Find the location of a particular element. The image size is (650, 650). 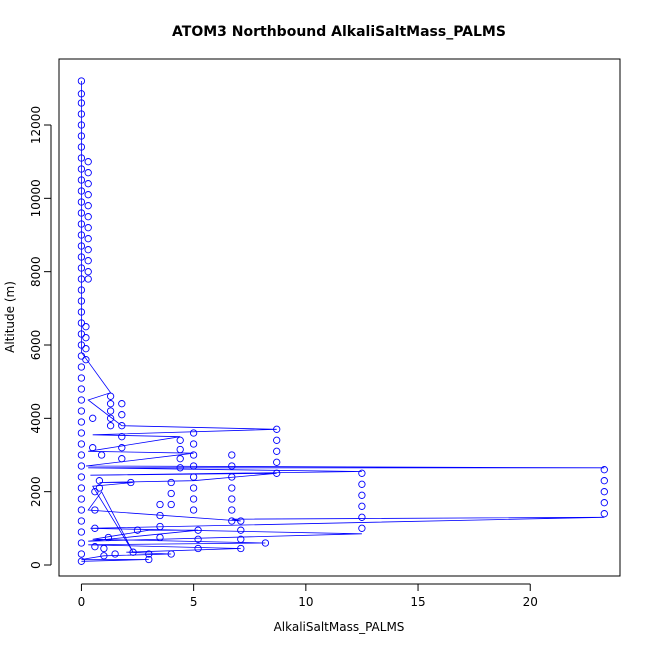

x-axis: 0 5 10 15 20 is located at coordinates (308, 596).